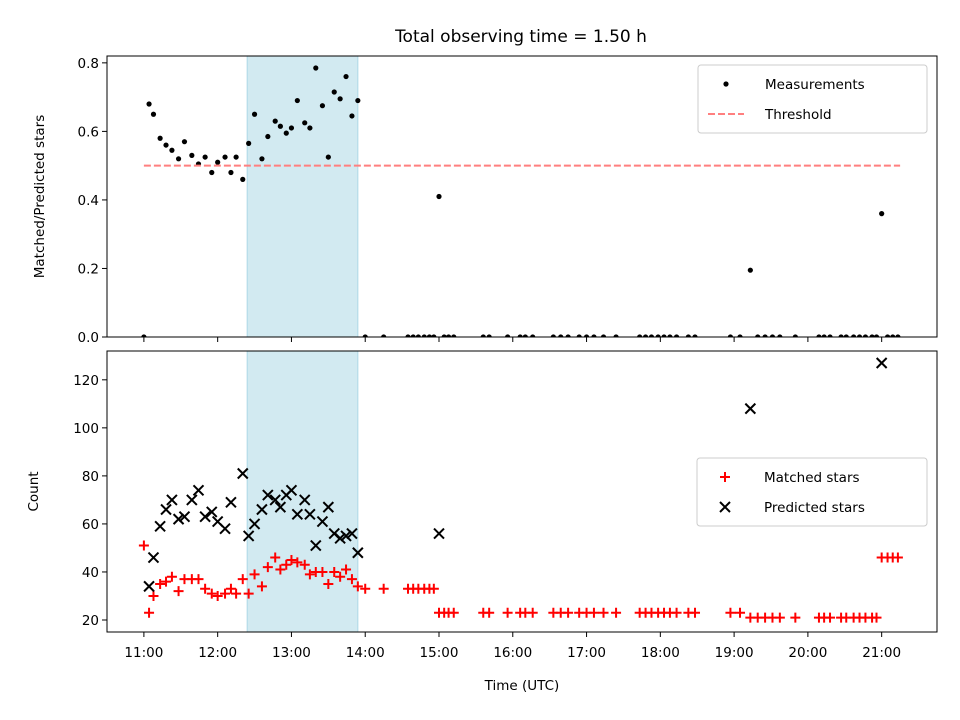  I want to click on x-tick-label: 17:00, so click(586, 653).